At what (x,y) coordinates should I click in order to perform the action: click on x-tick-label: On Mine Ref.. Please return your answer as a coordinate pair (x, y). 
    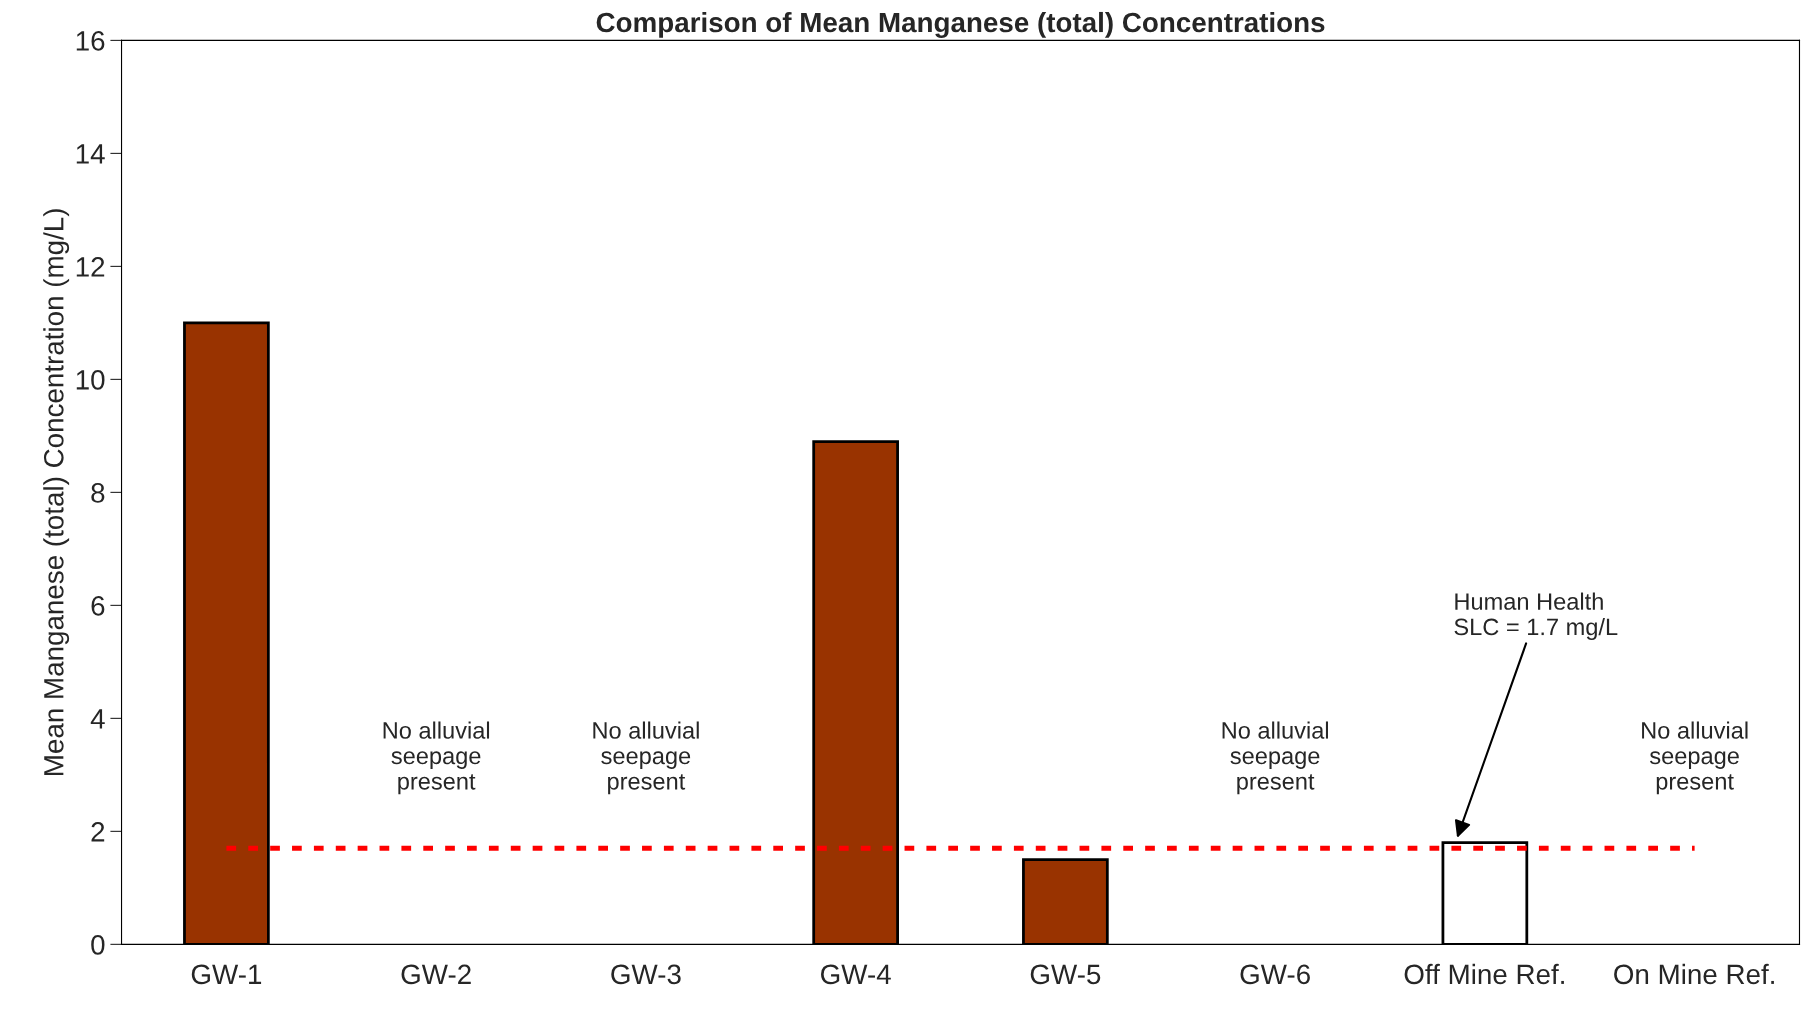
    Looking at the image, I should click on (1694, 974).